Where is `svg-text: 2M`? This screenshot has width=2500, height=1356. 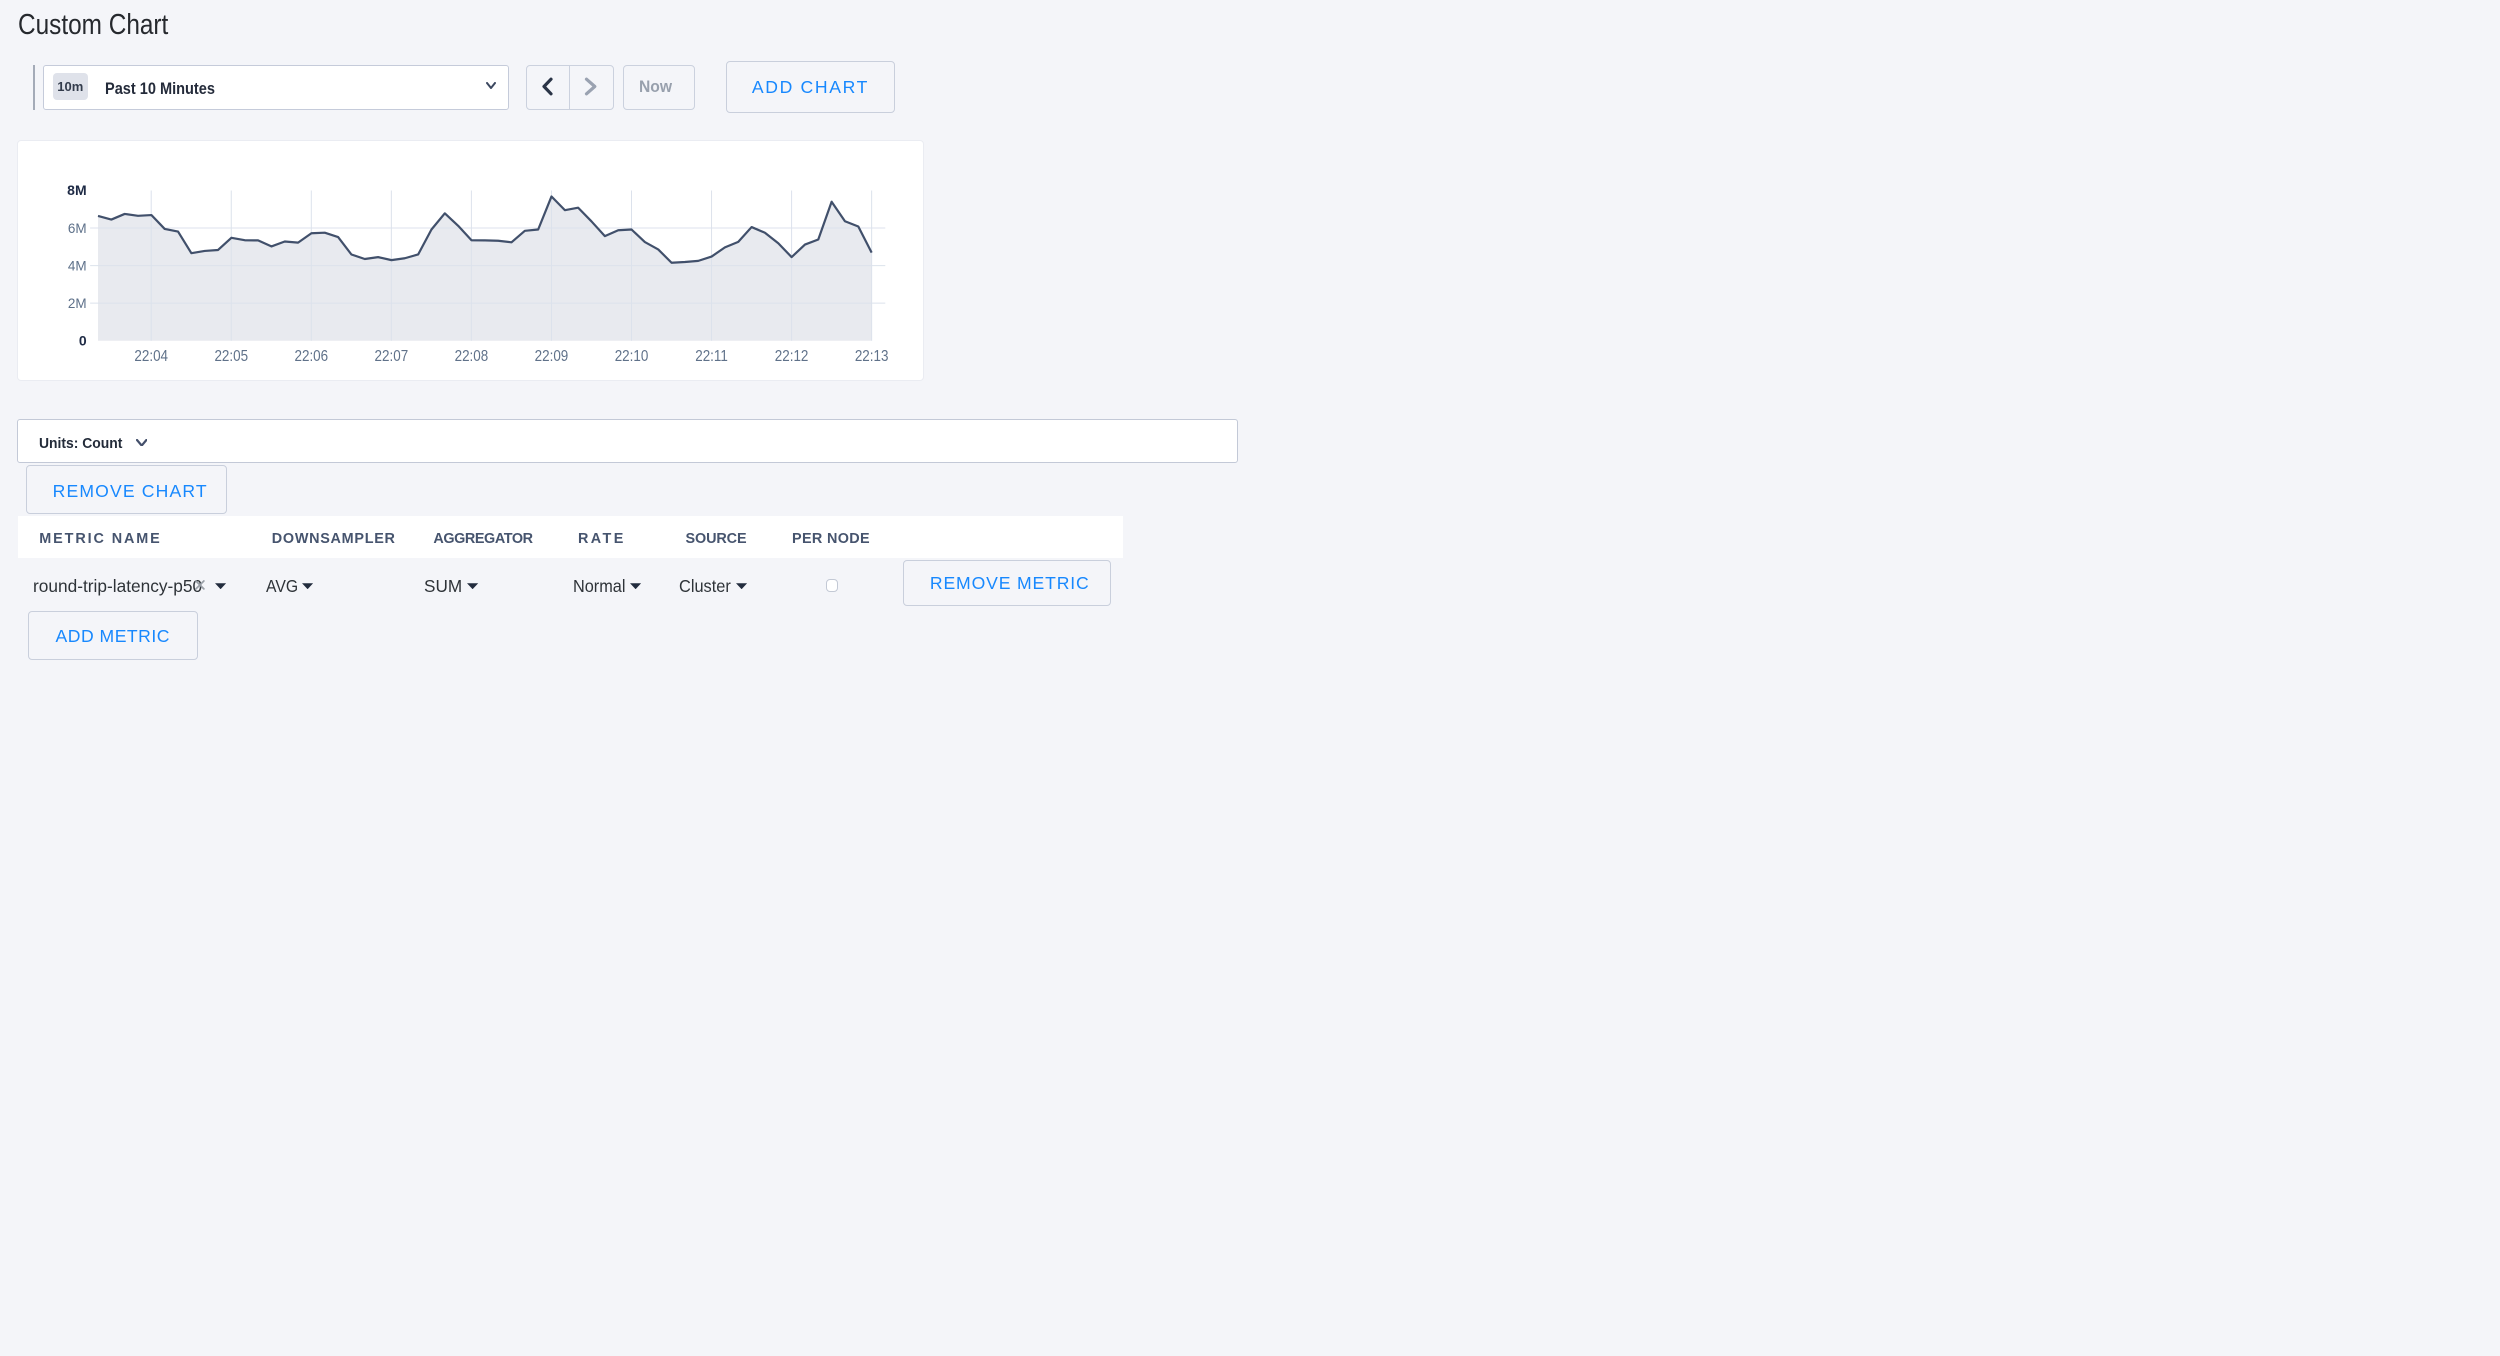
svg-text: 2M is located at coordinates (76, 303).